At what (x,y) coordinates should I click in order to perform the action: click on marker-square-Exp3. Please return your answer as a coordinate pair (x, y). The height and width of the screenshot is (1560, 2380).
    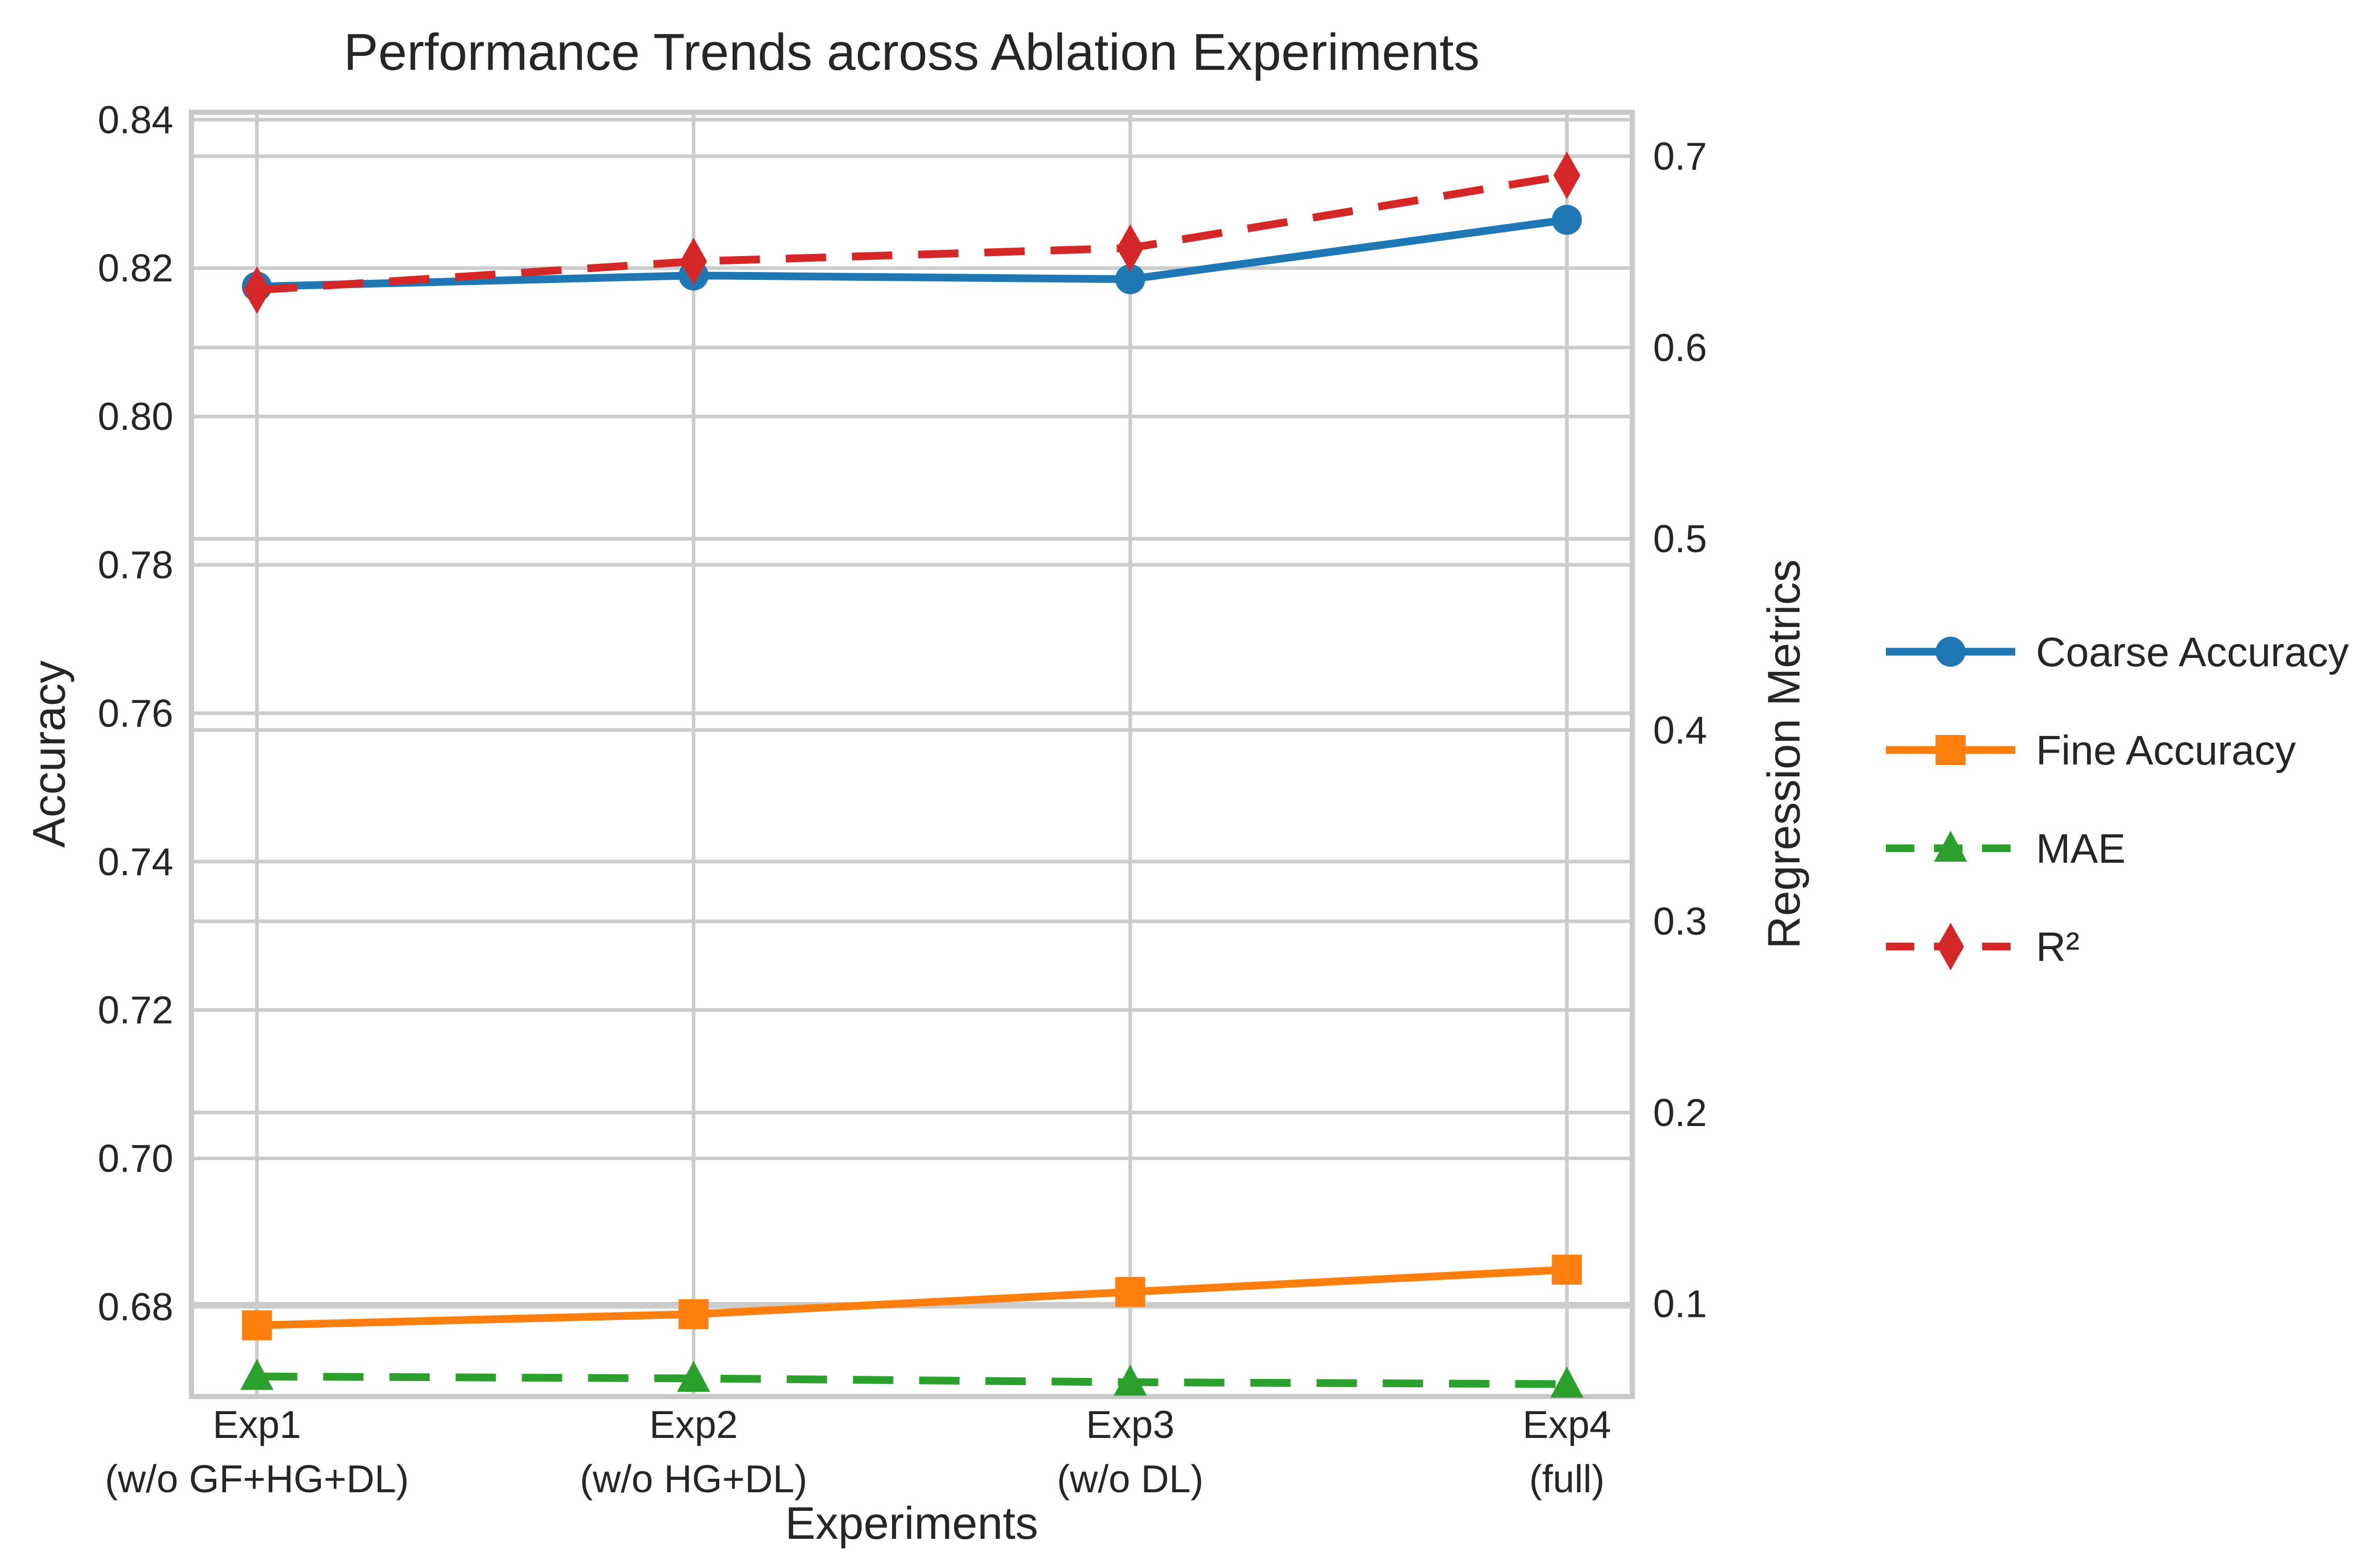
    Looking at the image, I should click on (1130, 1292).